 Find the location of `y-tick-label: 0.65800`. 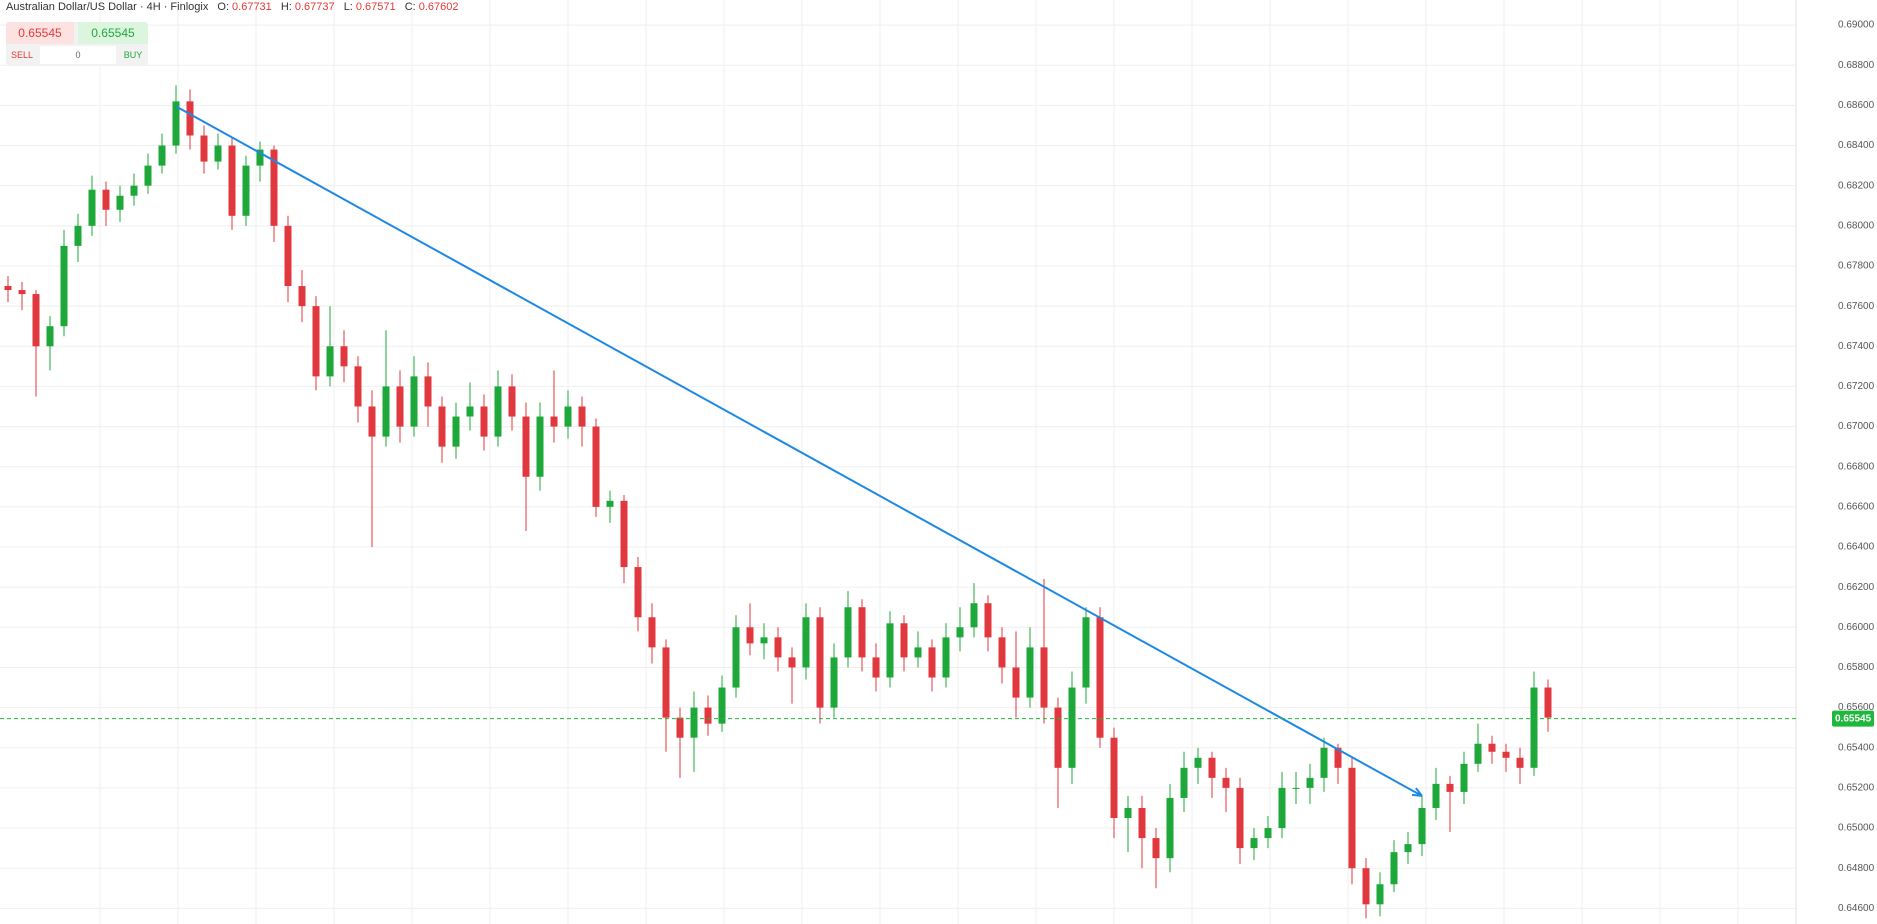

y-tick-label: 0.65800 is located at coordinates (1856, 667).